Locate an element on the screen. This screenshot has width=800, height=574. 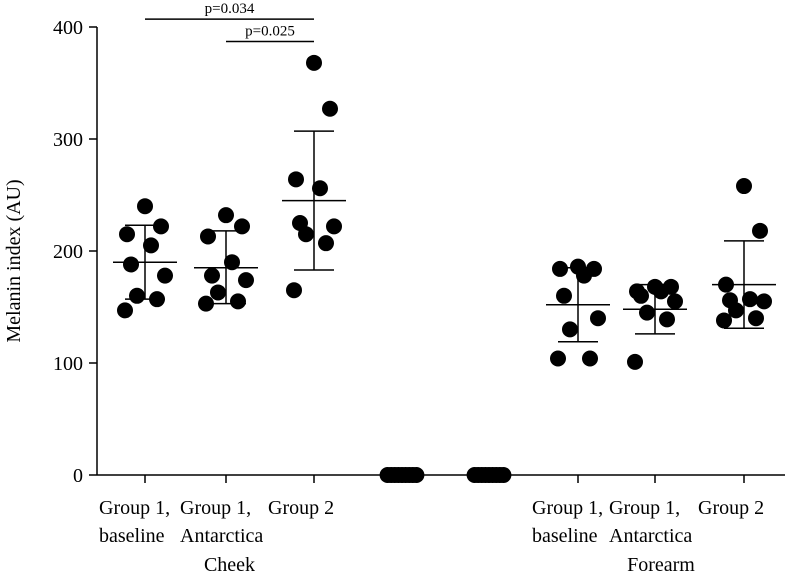
p-value-label: p=0.025 is located at coordinates (270, 32).